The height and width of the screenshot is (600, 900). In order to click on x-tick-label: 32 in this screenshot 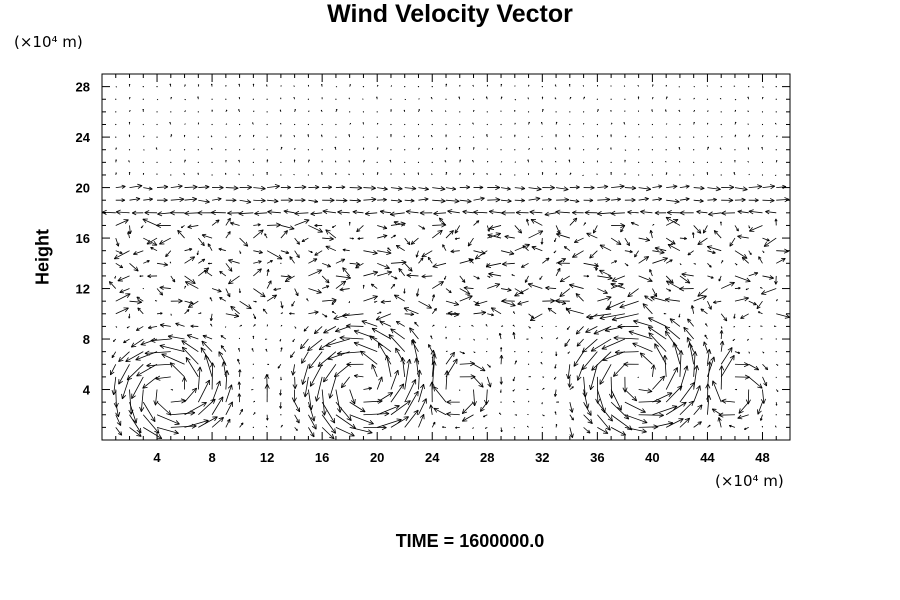, I will do `click(542, 457)`.